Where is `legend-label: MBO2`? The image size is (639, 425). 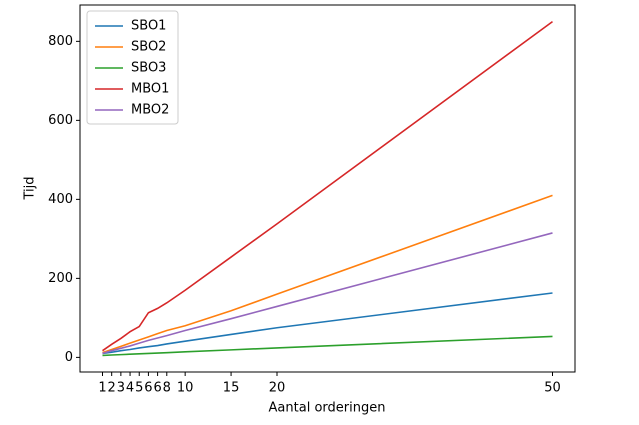 legend-label: MBO2 is located at coordinates (150, 110).